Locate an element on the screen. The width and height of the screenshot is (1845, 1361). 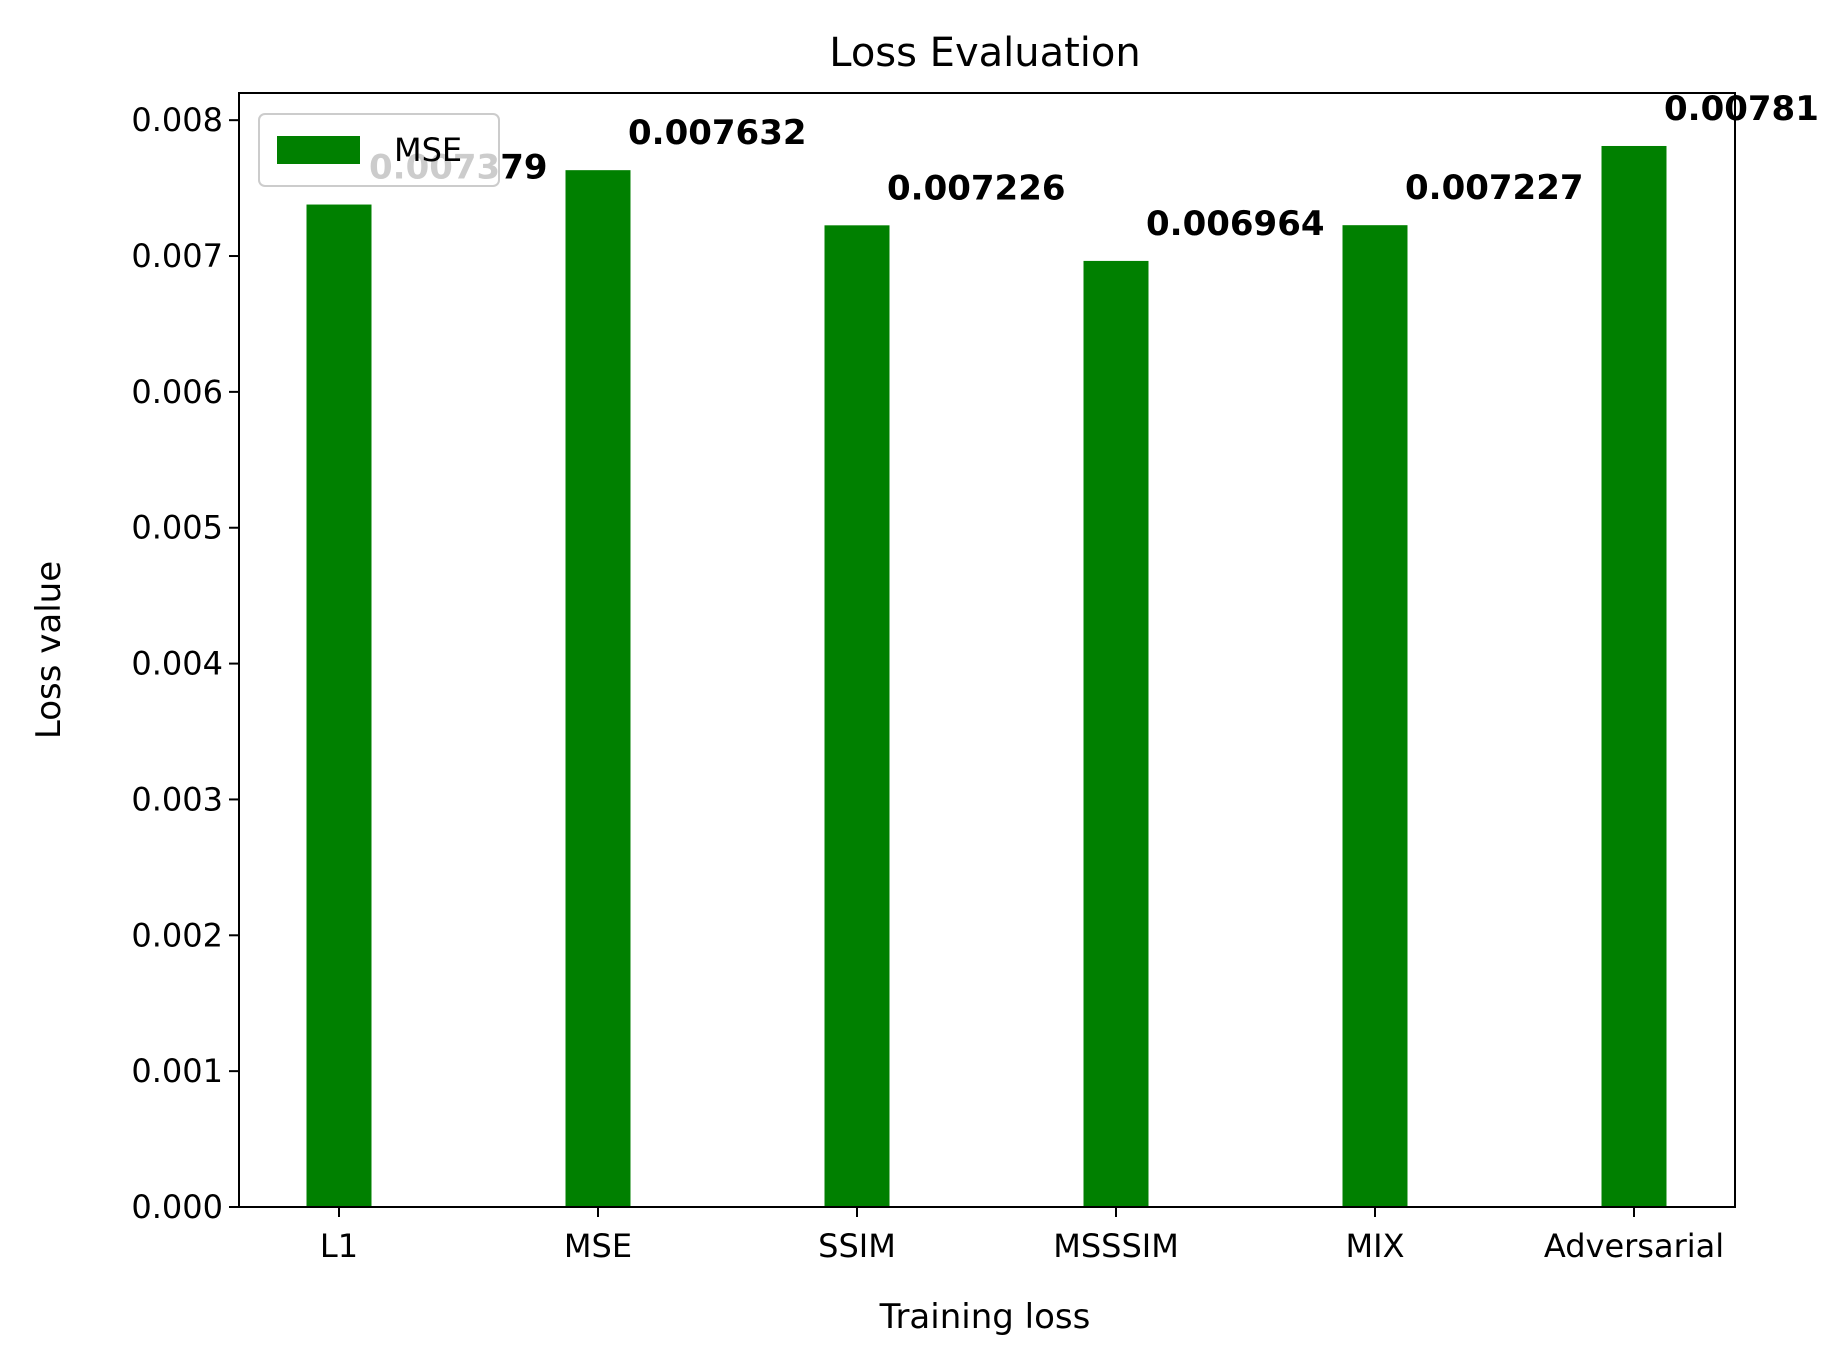
x-tick-label-mix: MIX is located at coordinates (1375, 1246).